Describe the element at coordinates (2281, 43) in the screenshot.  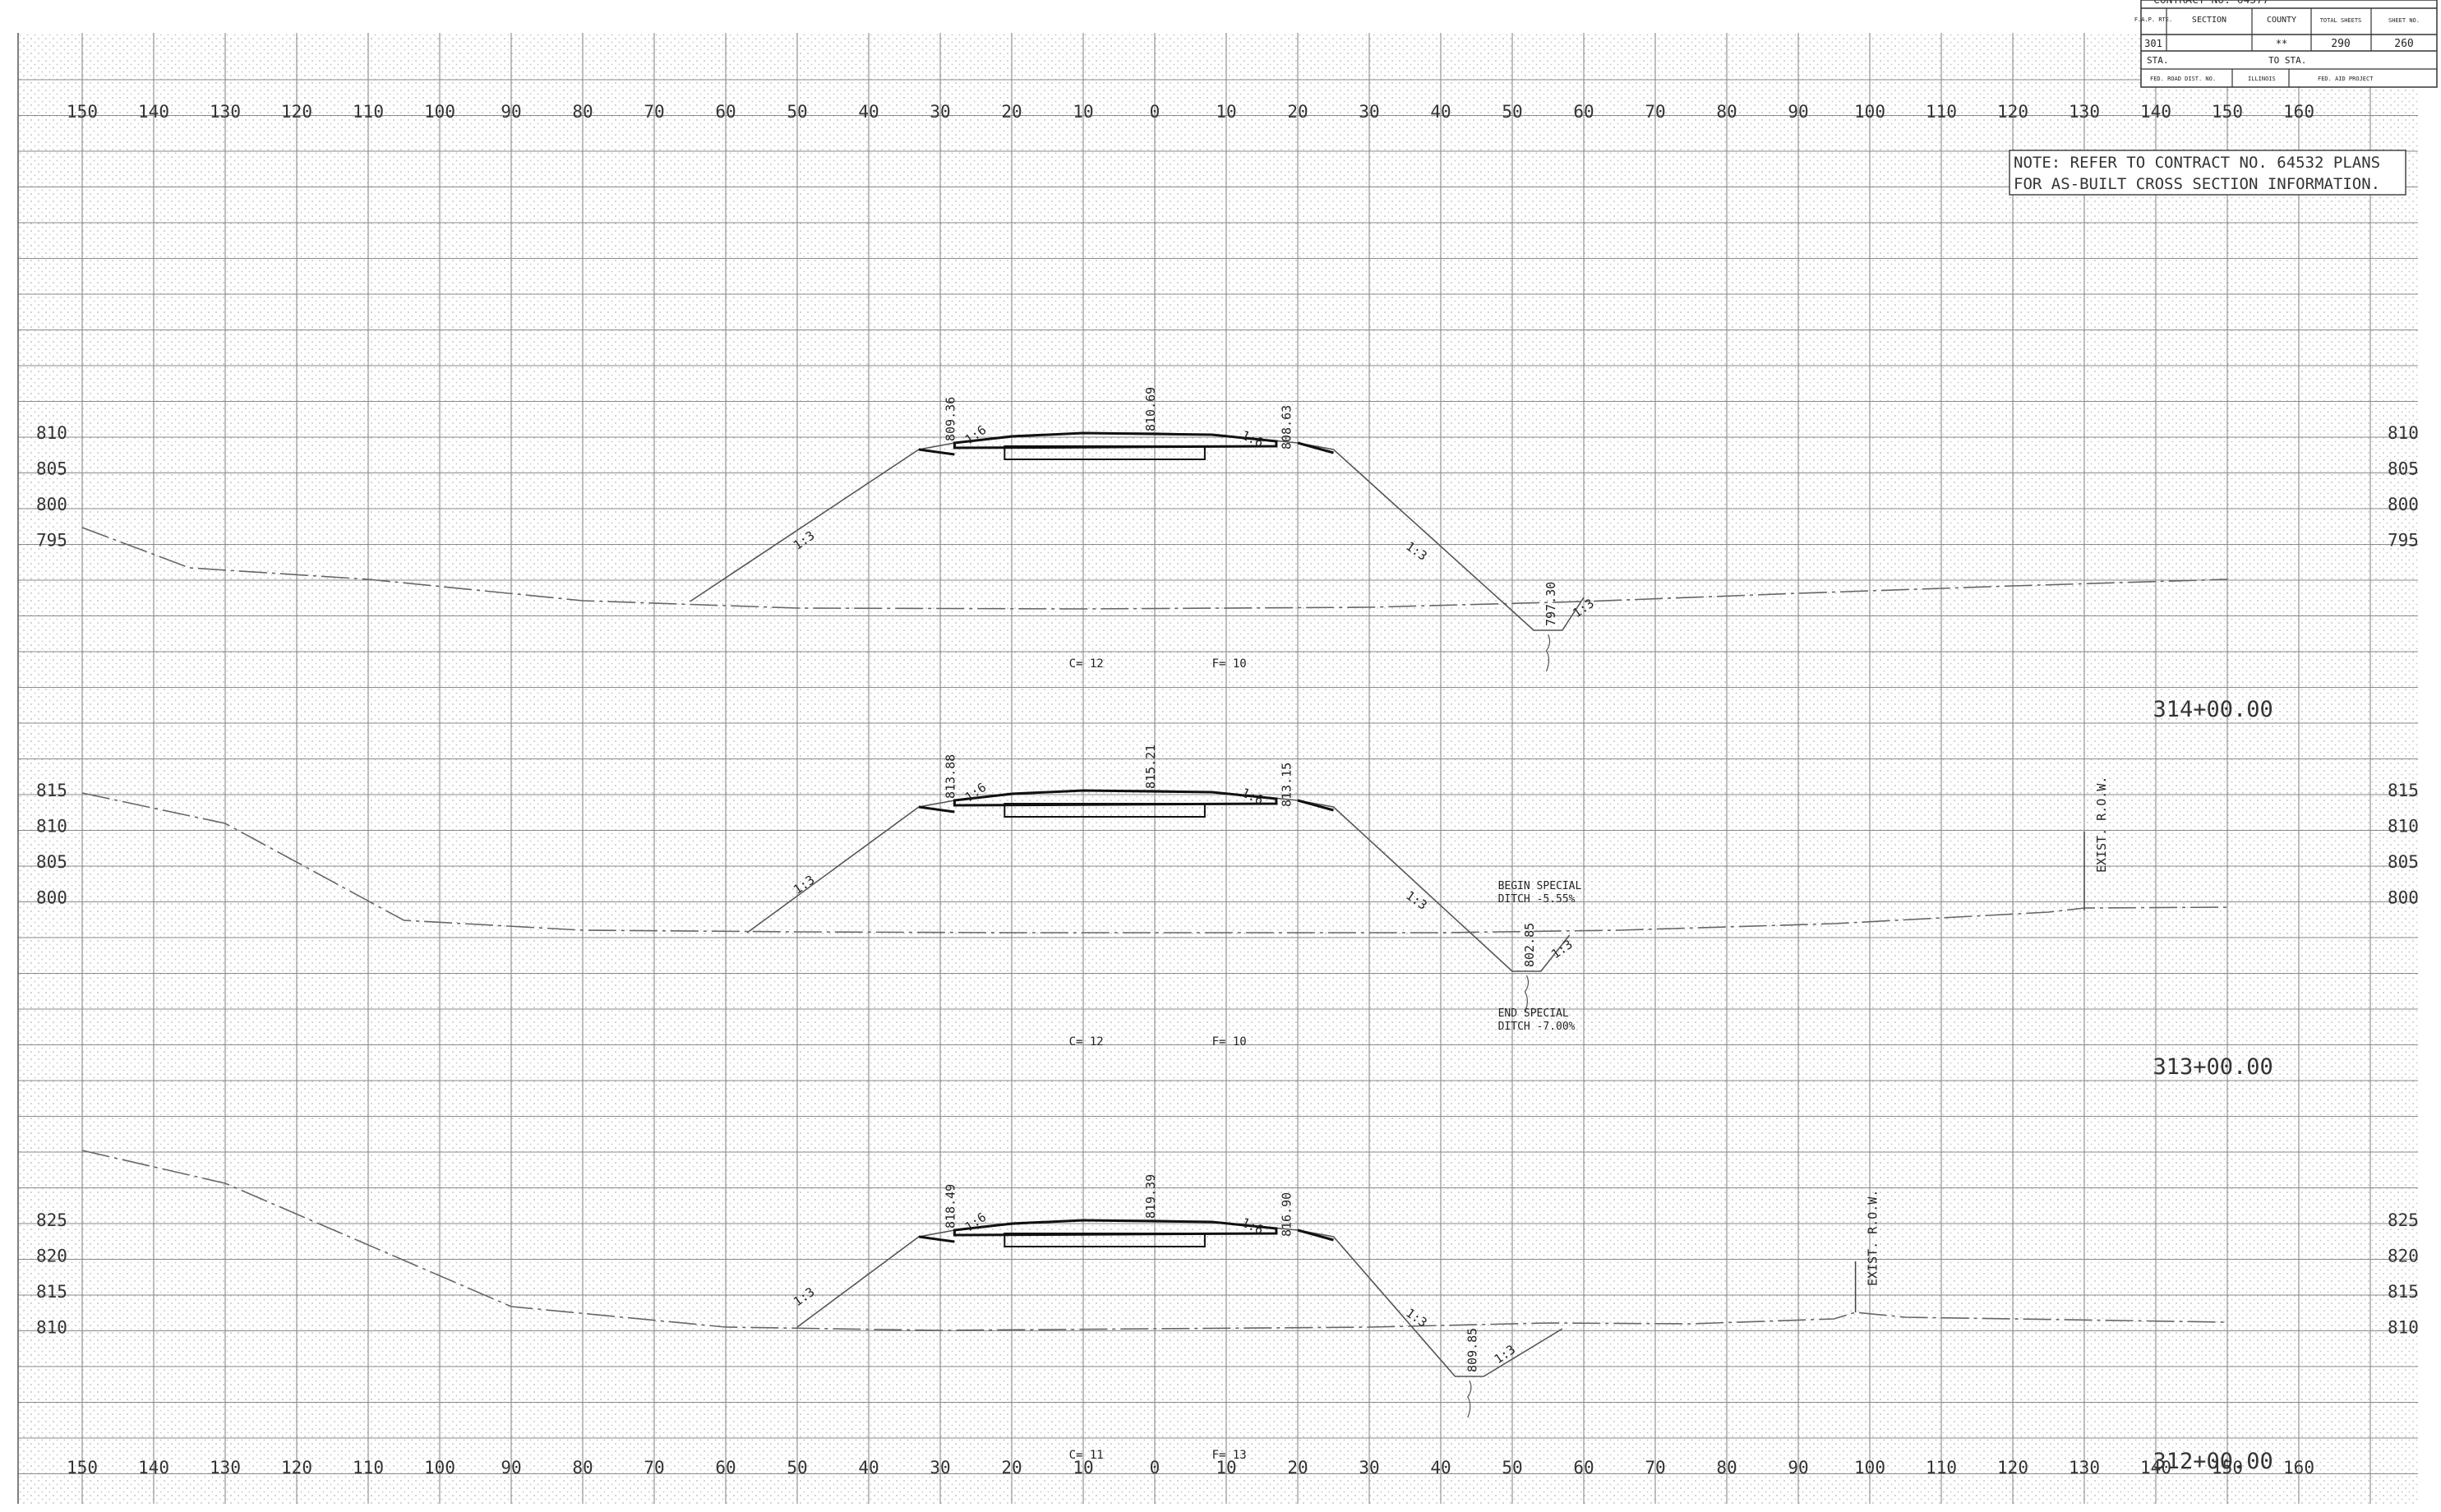
I see `tb-county-value: **` at that location.